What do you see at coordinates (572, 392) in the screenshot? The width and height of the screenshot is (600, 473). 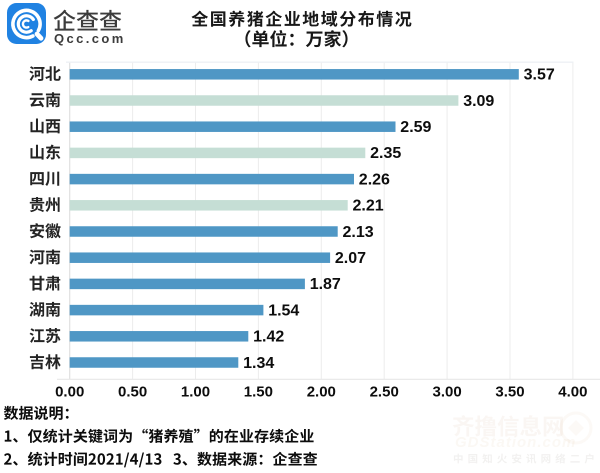 I see `svg-text: 4.00` at bounding box center [572, 392].